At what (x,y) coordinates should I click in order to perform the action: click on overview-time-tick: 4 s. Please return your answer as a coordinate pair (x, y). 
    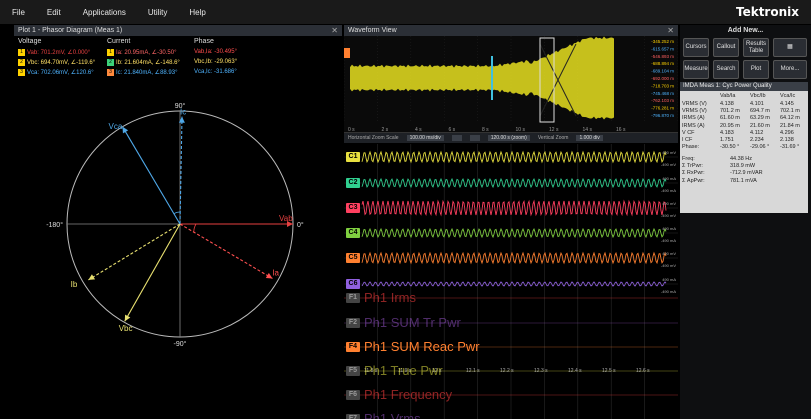
    Looking at the image, I should click on (418, 130).